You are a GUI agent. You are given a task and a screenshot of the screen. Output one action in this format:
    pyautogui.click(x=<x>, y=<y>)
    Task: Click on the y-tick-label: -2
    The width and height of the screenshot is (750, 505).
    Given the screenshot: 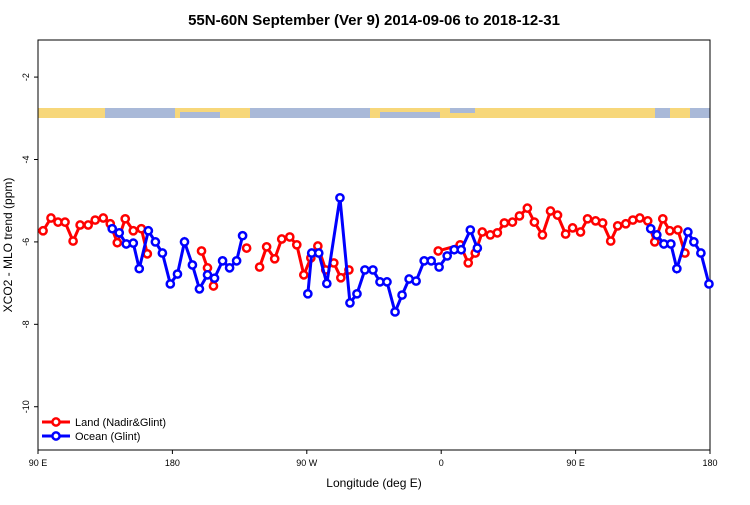 What is the action you would take?
    pyautogui.click(x=26, y=77)
    